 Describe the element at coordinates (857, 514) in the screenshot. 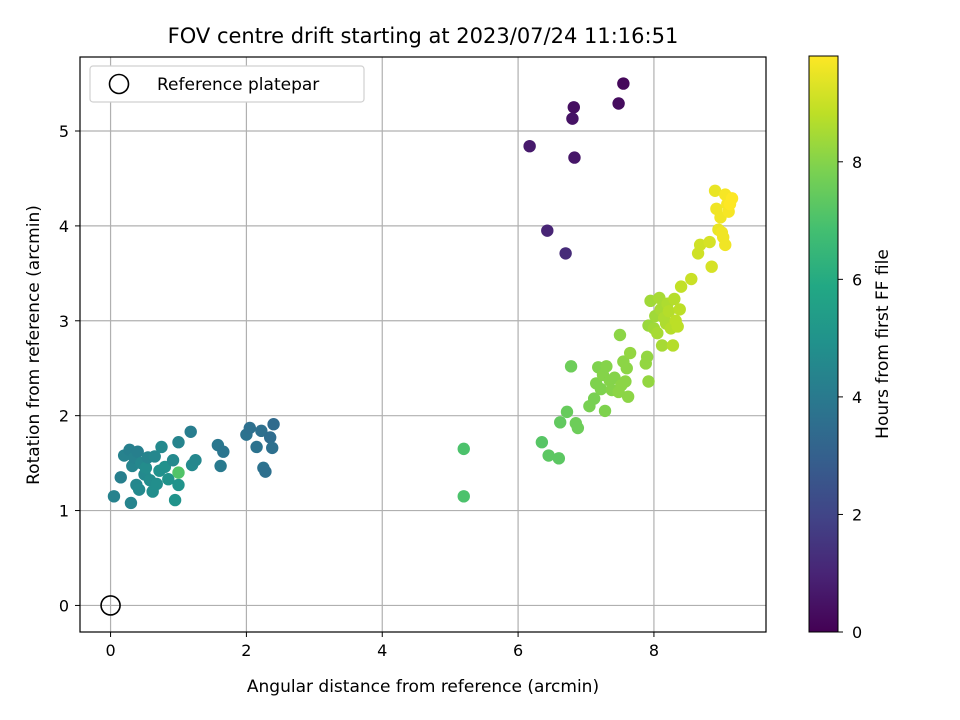

I see `colorbar-tick-label: 2` at that location.